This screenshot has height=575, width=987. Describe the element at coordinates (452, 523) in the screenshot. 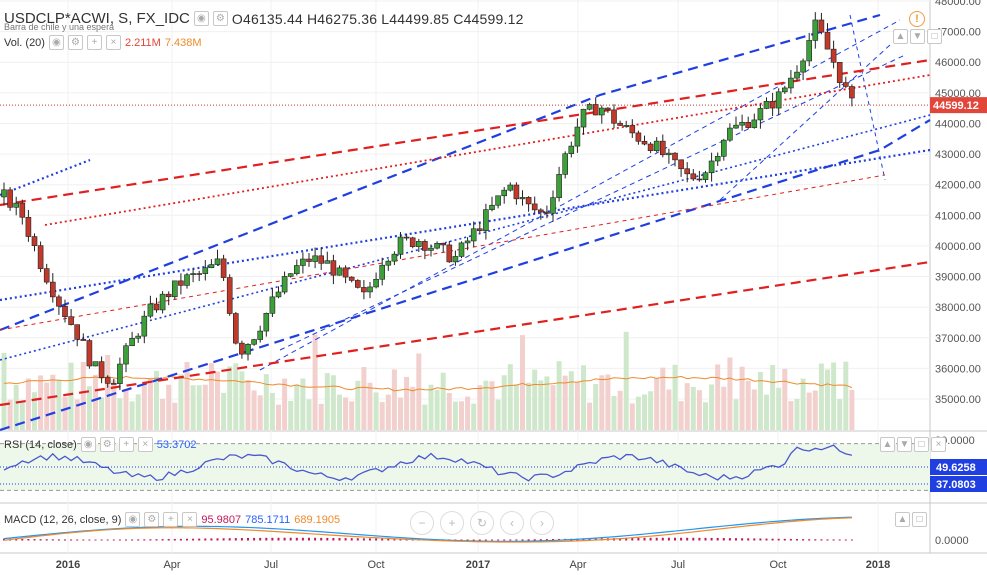

I see `zoom-in-button: +` at that location.